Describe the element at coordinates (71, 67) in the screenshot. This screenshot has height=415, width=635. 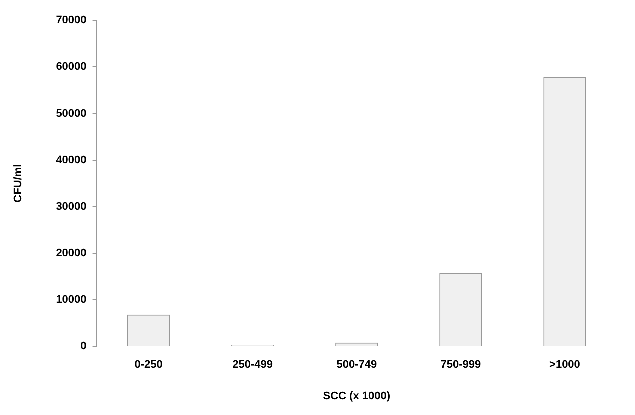
I see `y-tick-label: 60000` at that location.